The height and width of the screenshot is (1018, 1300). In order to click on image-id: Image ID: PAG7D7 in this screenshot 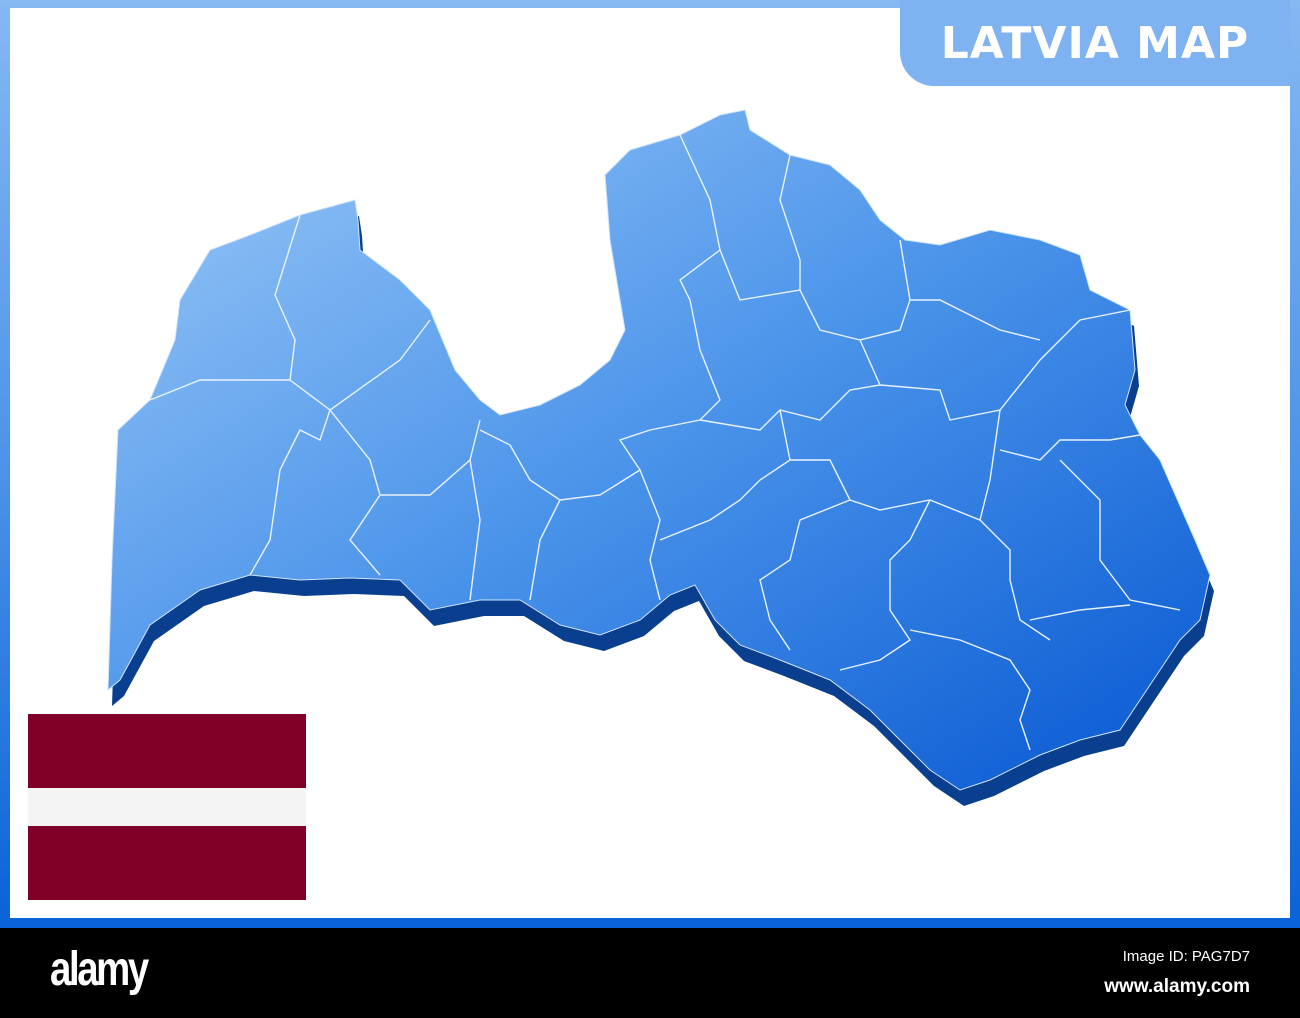, I will do `click(1186, 956)`.